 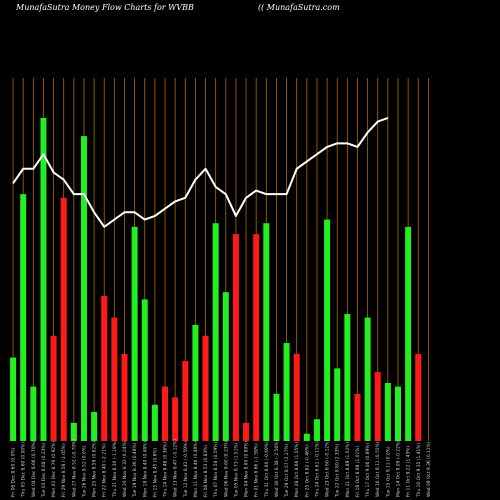 What do you see at coordinates (176, 468) in the screenshot?
I see `x-tick-label: Wed 13 Nov 8.47 (-0.12%)` at bounding box center [176, 468].